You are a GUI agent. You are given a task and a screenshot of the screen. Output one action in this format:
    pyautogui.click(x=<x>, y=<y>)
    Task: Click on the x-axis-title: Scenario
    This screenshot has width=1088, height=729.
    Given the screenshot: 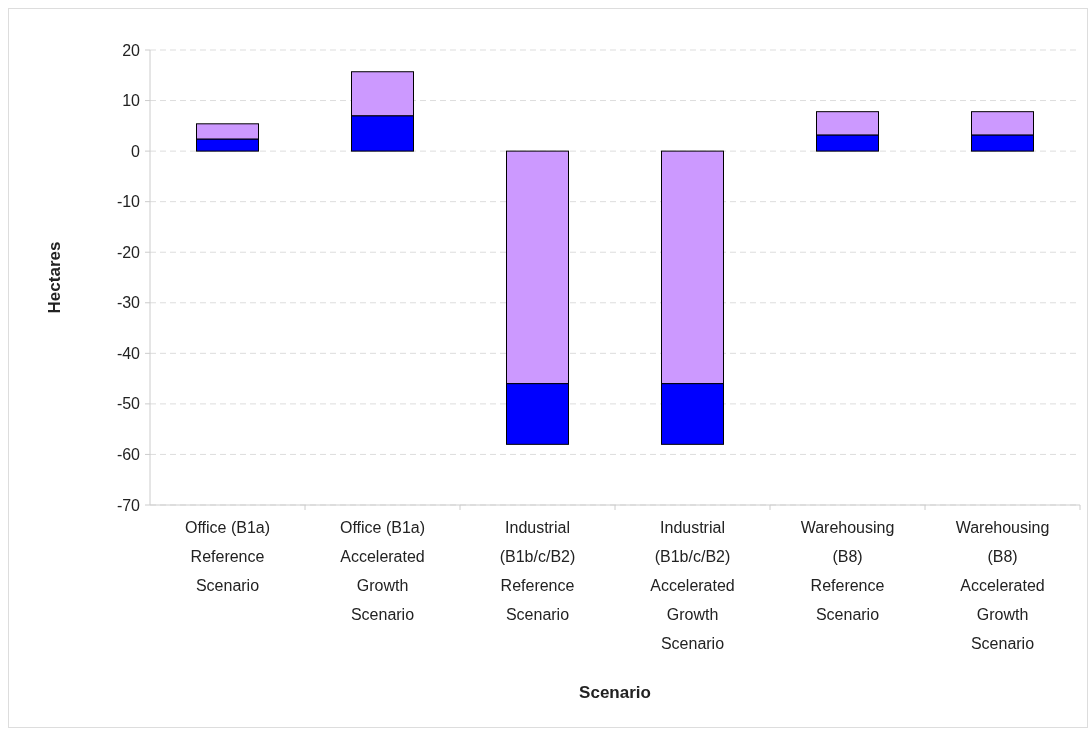 What is the action you would take?
    pyautogui.click(x=615, y=692)
    